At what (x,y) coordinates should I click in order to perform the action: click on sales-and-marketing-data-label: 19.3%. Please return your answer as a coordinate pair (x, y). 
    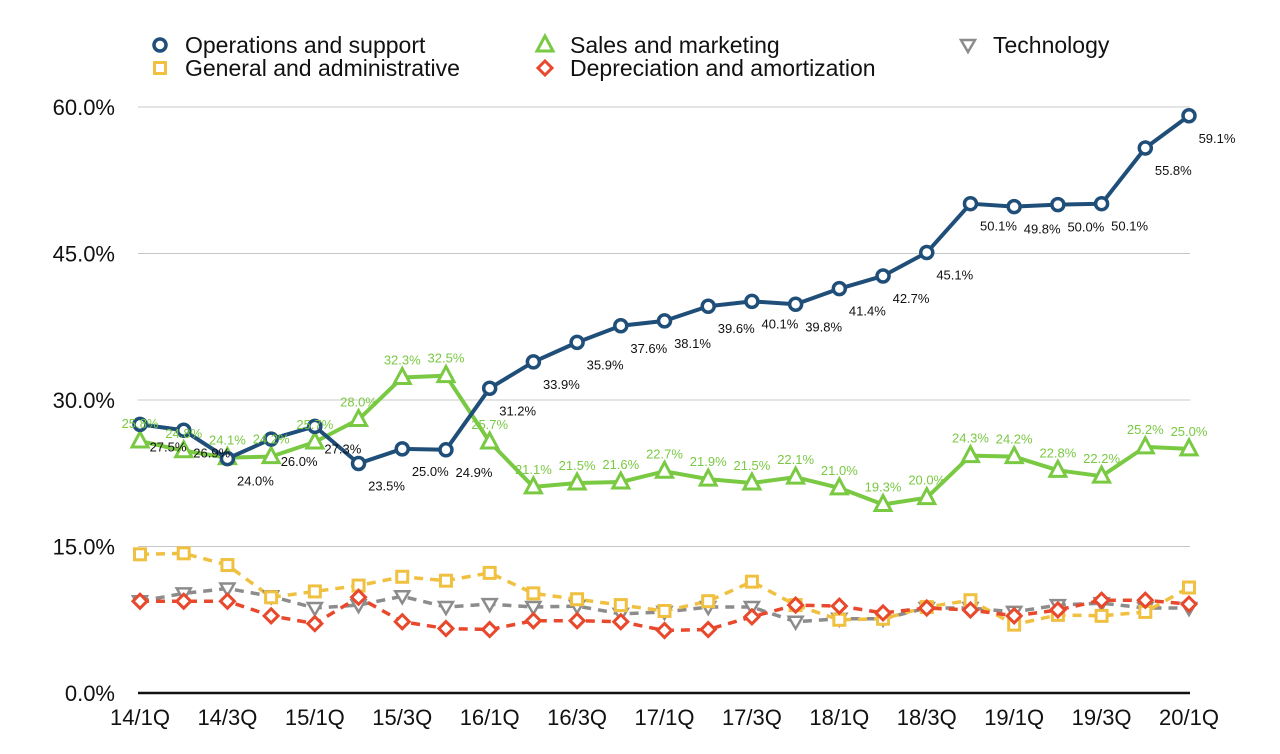
    Looking at the image, I should click on (883, 487).